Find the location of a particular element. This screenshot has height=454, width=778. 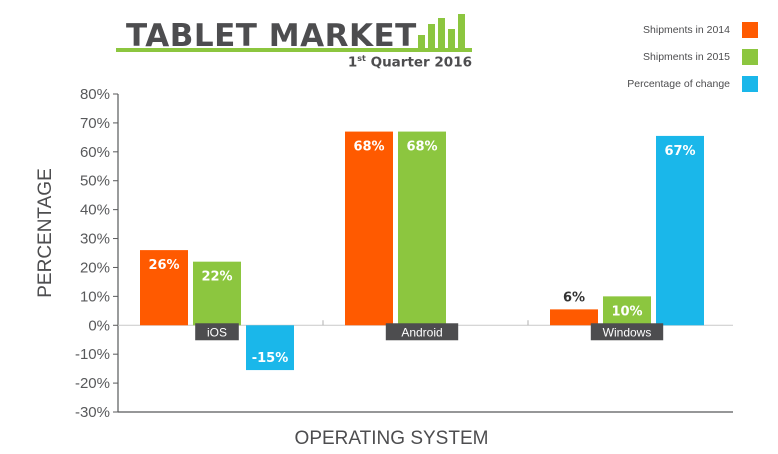

category-label: Android is located at coordinates (421, 332).